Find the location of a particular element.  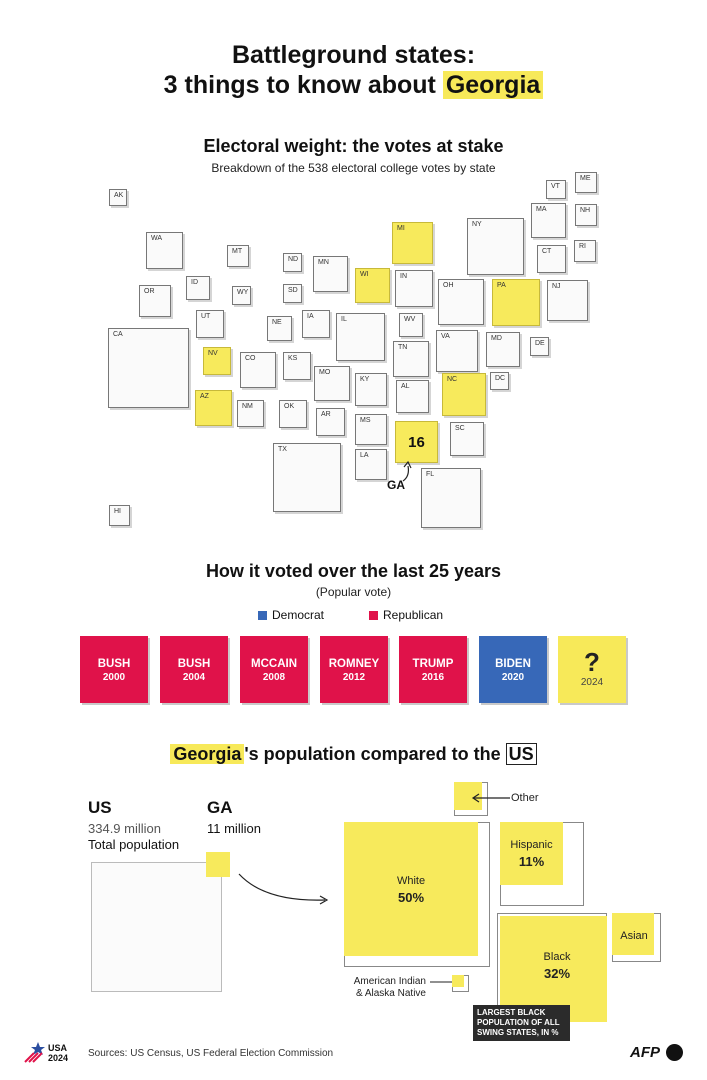

state-CO: CO is located at coordinates (258, 370).